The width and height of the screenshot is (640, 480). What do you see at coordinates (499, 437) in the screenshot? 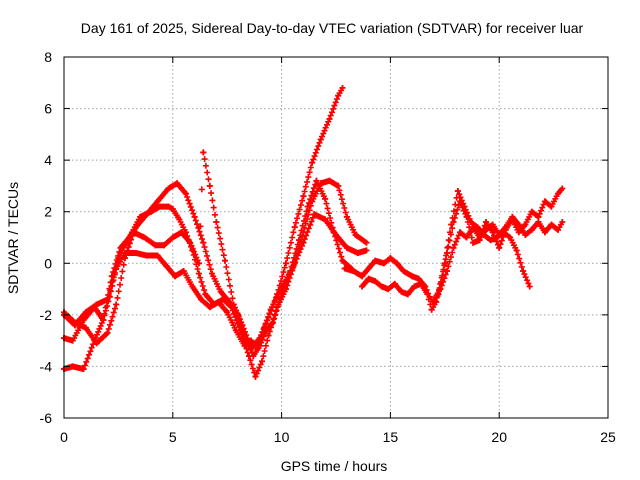
I see `x-tick-label: 20` at bounding box center [499, 437].